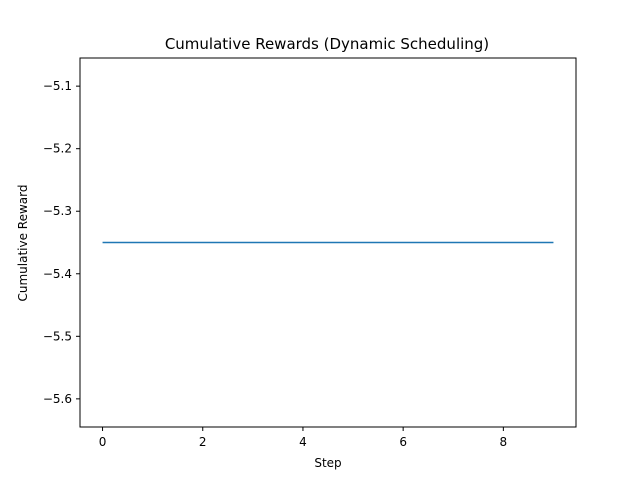 This screenshot has height=480, width=640. Describe the element at coordinates (327, 44) in the screenshot. I see `chart-title: Cumulative Rewards (Dynamic Scheduling)` at that location.